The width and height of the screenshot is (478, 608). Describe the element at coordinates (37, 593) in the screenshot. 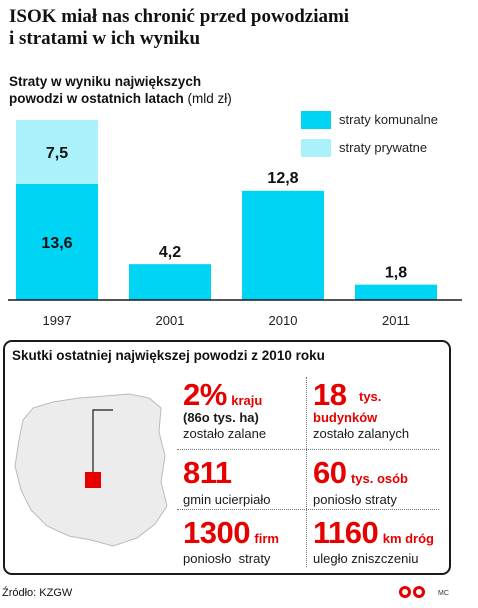

I see `source-note: Źródło: KZGW` at that location.